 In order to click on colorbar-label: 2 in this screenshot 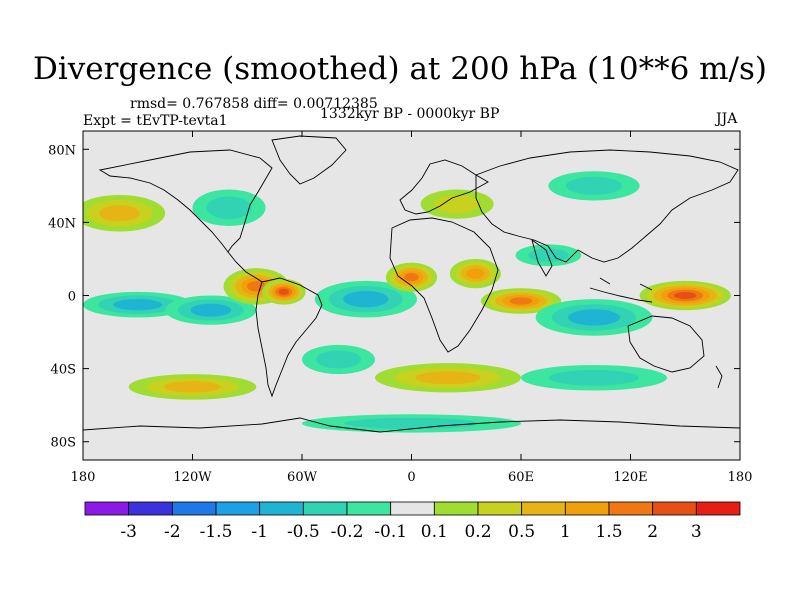, I will do `click(652, 532)`.